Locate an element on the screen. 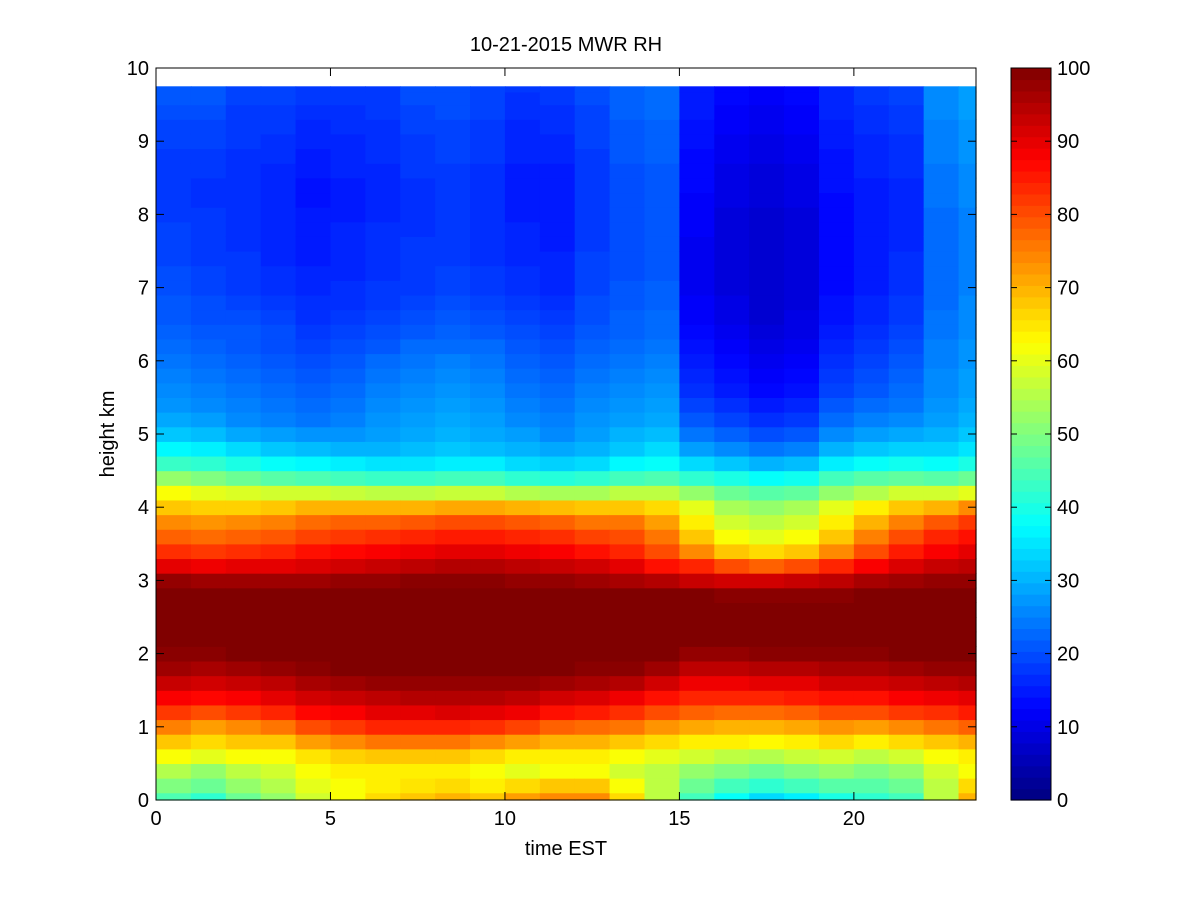  y-tick-label: 8 is located at coordinates (143, 215).